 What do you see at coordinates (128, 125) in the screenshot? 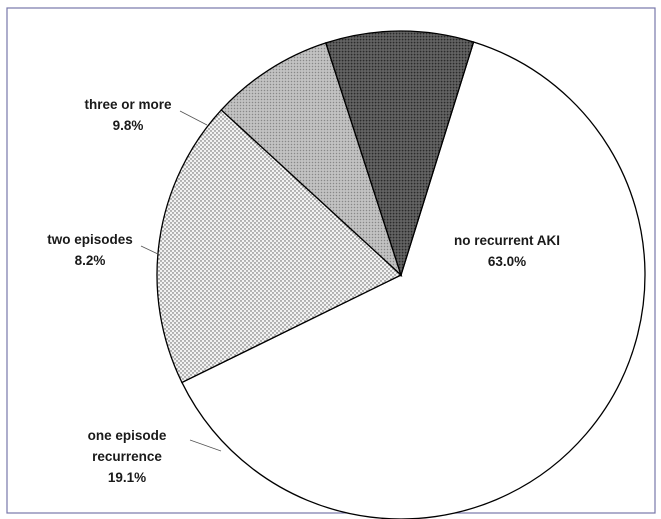
I see `slice-value-label: 9.8%` at bounding box center [128, 125].